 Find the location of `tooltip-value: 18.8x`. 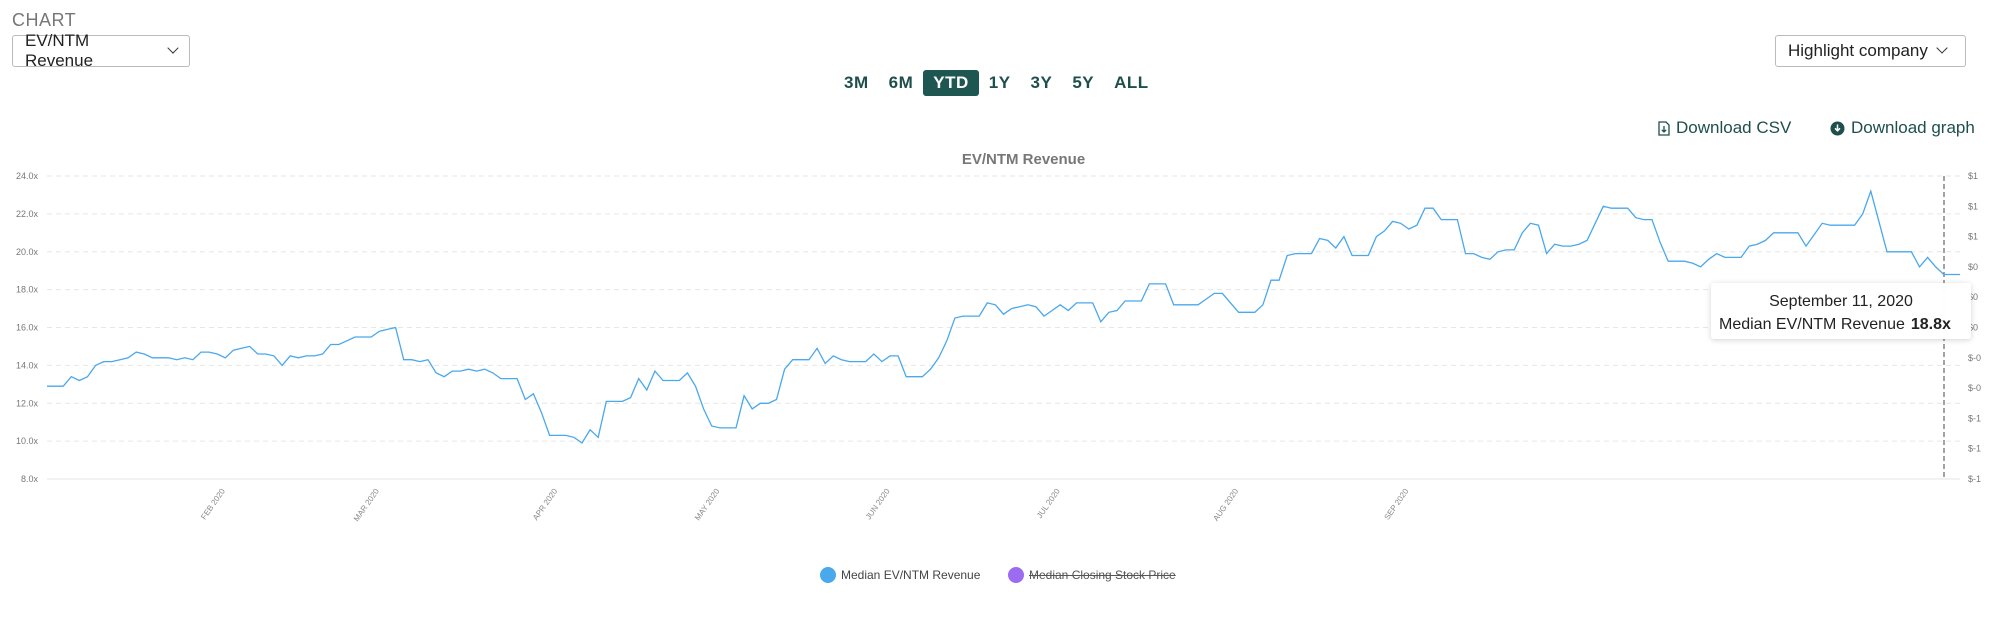

tooltip-value: 18.8x is located at coordinates (1930, 324).